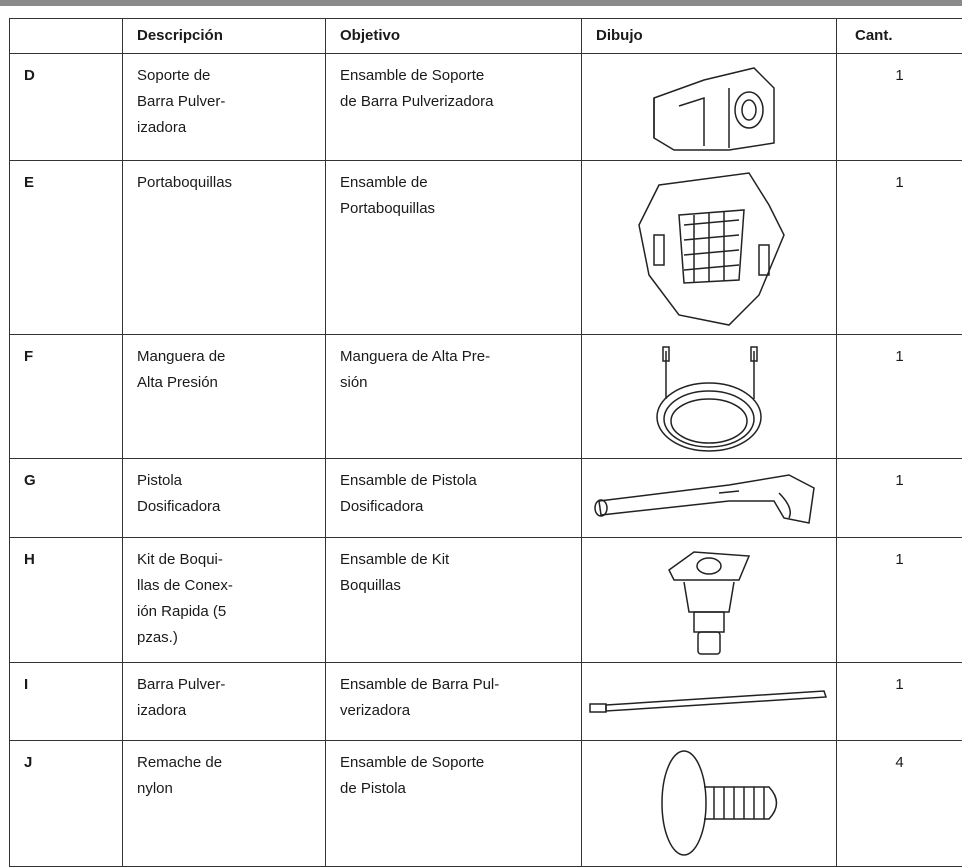 The image size is (962, 867). Describe the element at coordinates (454, 248) in the screenshot. I see `cell: Ensamble de Portaboquillas` at that location.